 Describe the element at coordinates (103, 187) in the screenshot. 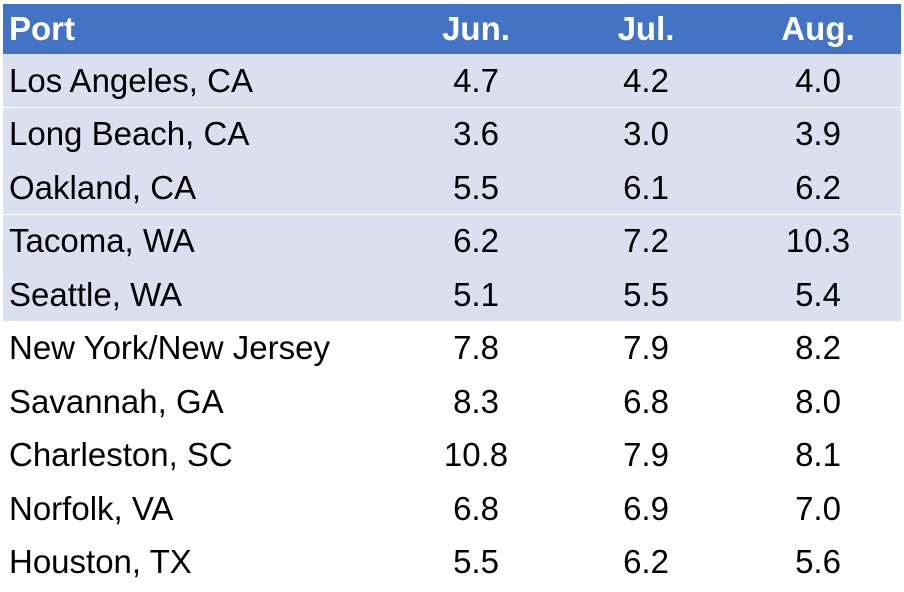

I see `port-cell: Oakland, CA` at that location.